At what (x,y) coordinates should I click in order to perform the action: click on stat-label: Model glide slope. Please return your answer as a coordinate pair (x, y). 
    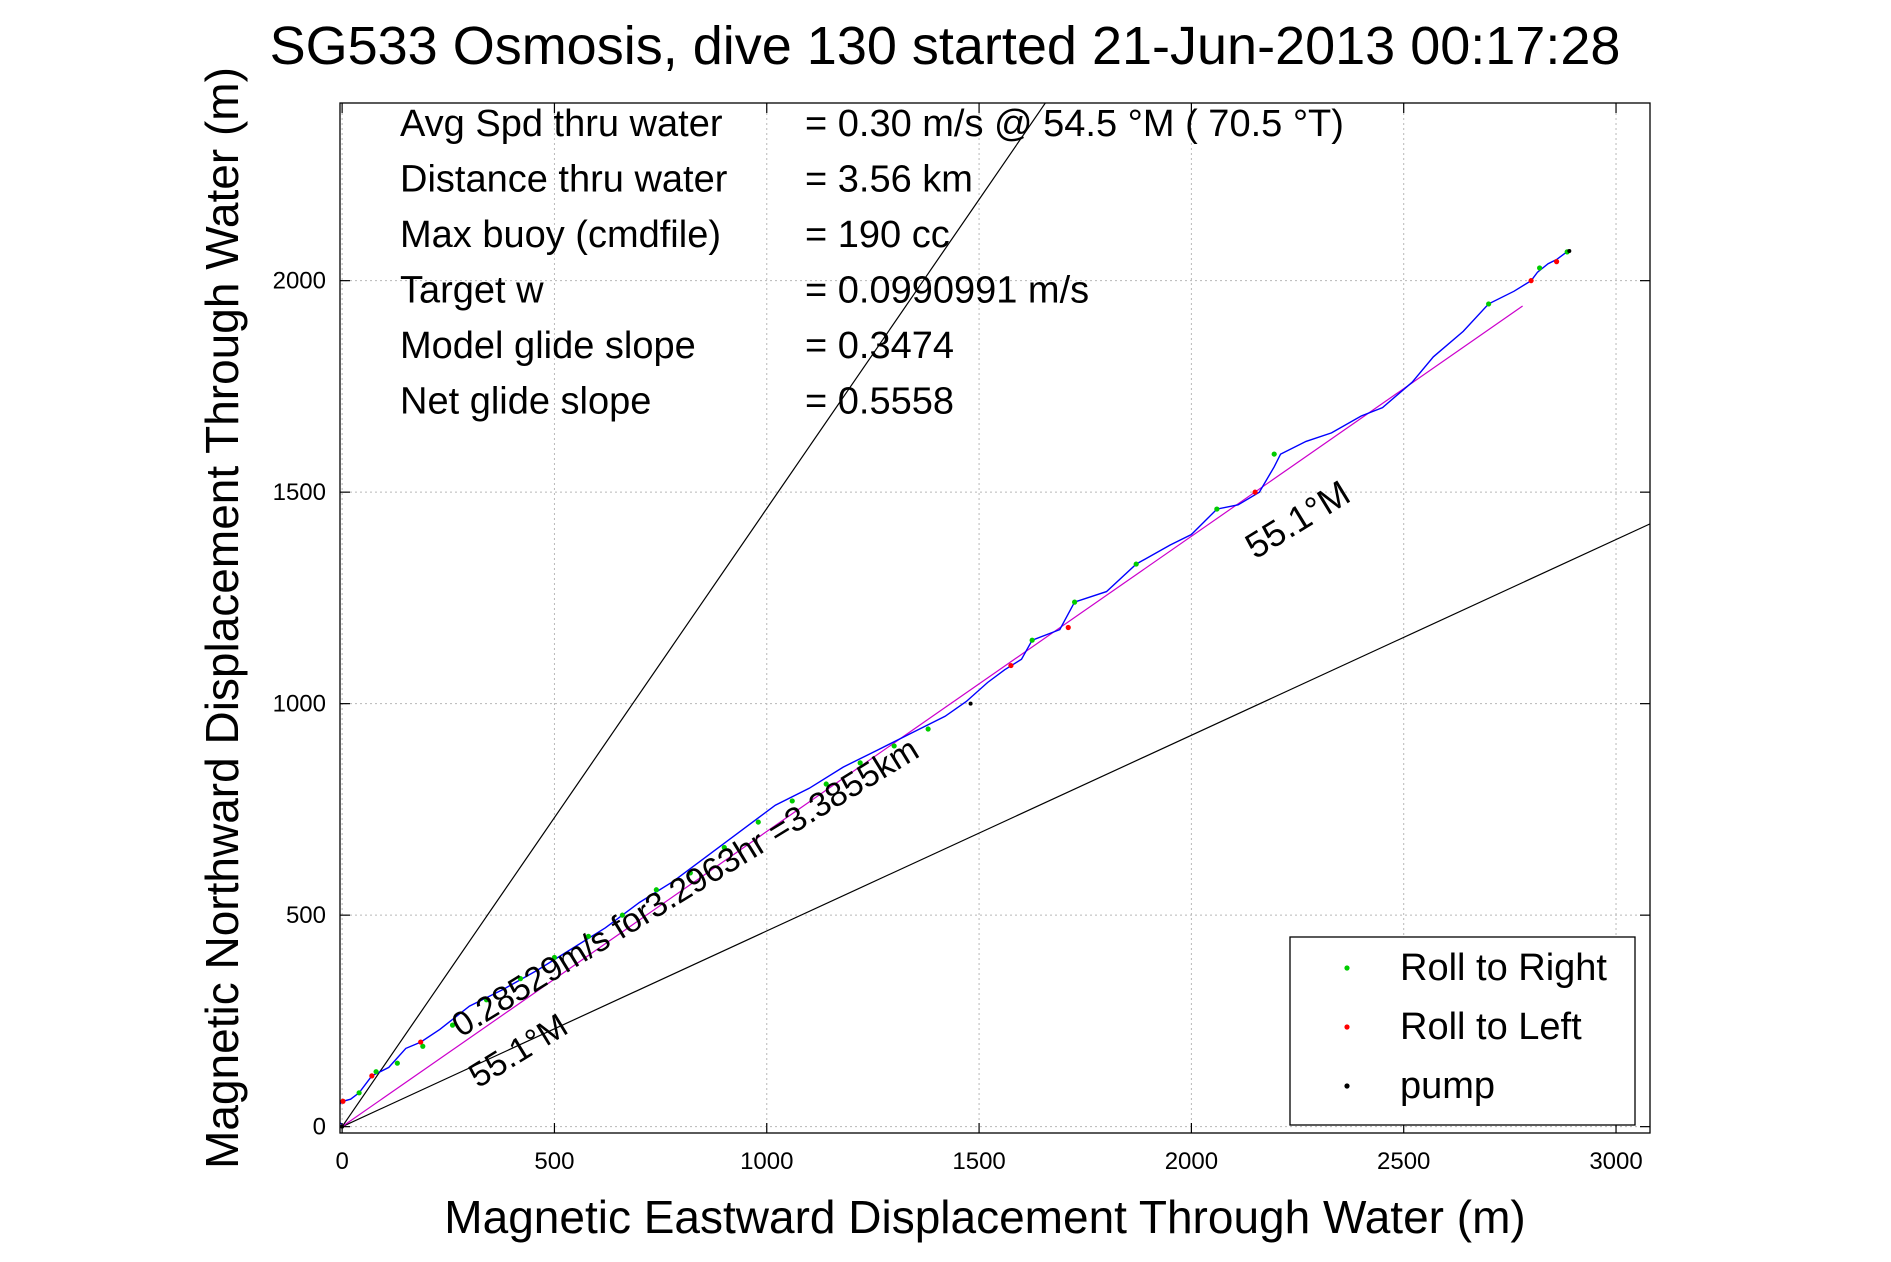
    Looking at the image, I should click on (548, 346).